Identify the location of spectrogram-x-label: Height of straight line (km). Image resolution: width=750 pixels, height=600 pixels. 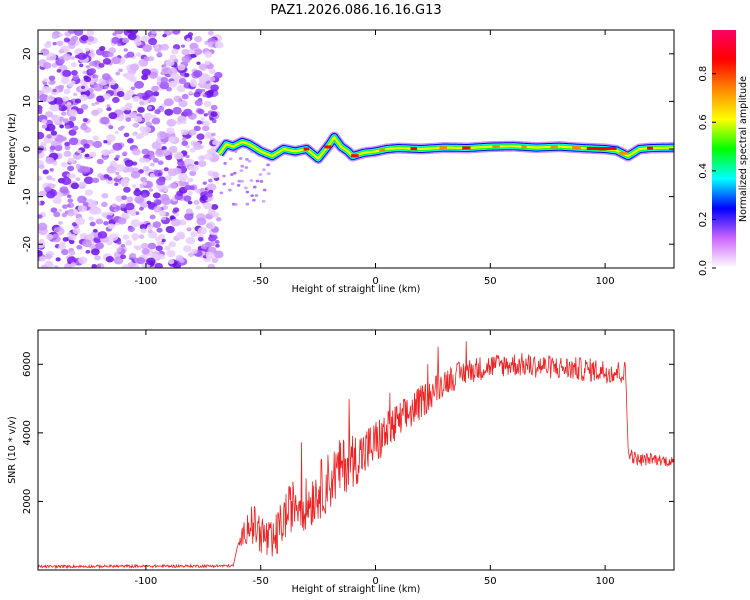
(356, 289).